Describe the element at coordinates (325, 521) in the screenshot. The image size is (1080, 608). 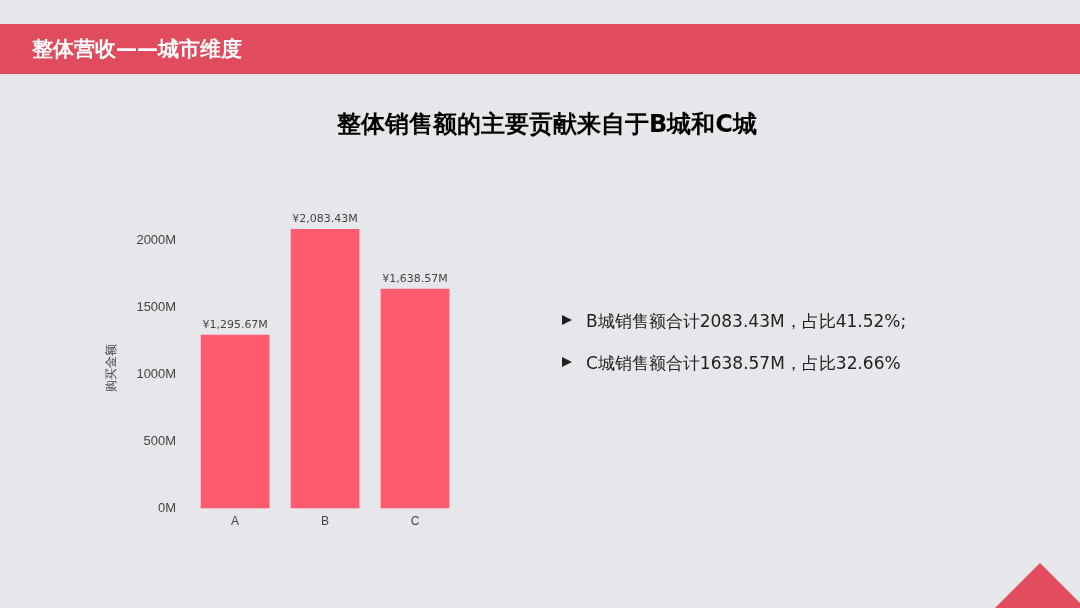
I see `x-tick-label: B` at that location.